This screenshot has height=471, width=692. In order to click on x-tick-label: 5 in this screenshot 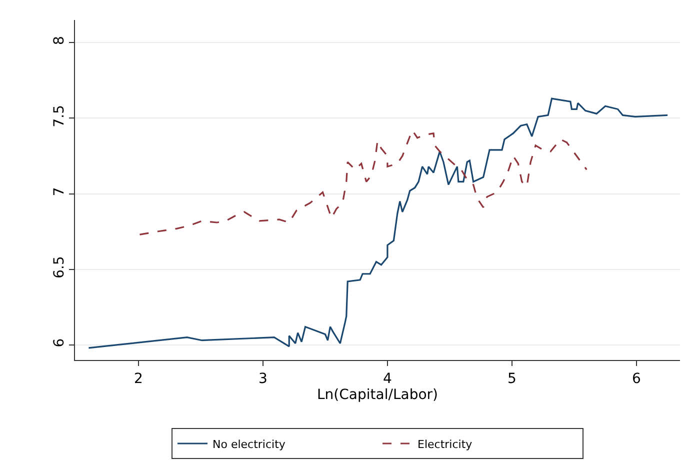, I will do `click(511, 378)`.